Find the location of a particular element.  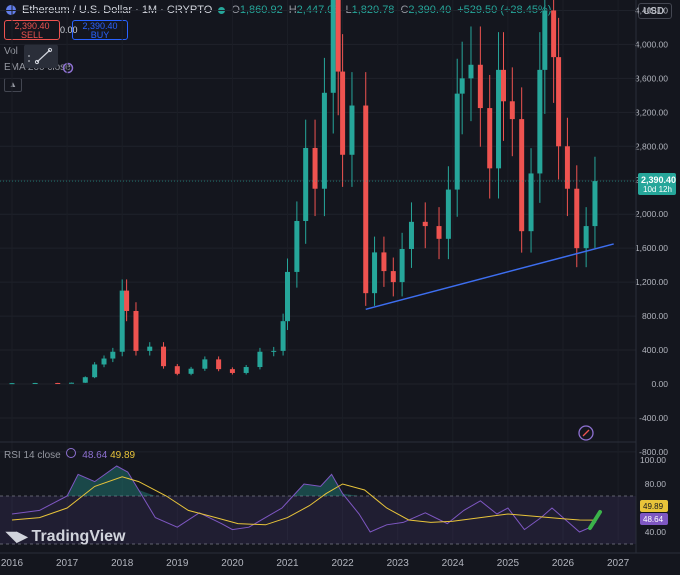

buy-button: 2,390.40 BUY is located at coordinates (100, 30).